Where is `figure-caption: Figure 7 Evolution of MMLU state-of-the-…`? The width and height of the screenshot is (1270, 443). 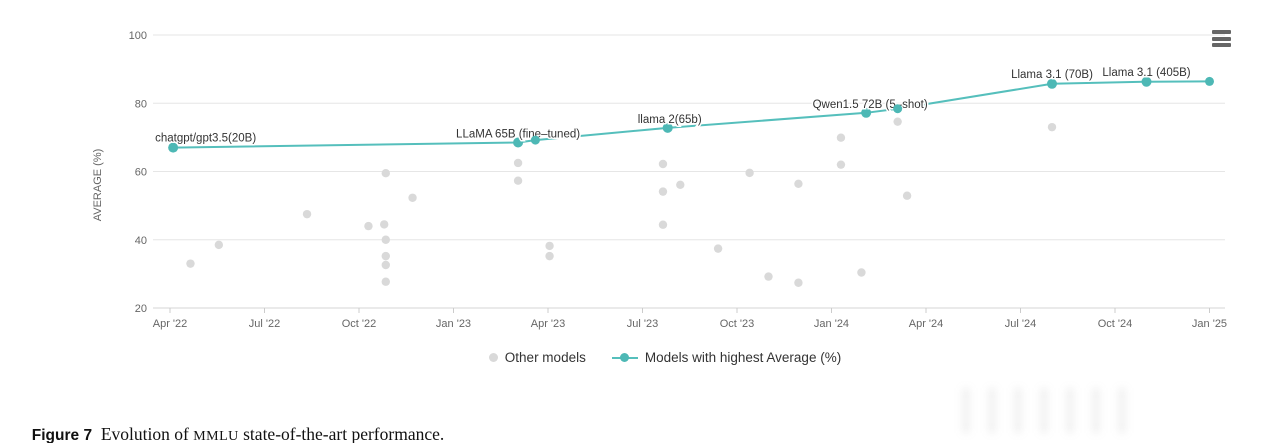 figure-caption: Figure 7 Evolution of MMLU state-of-the-… is located at coordinates (229, 424).